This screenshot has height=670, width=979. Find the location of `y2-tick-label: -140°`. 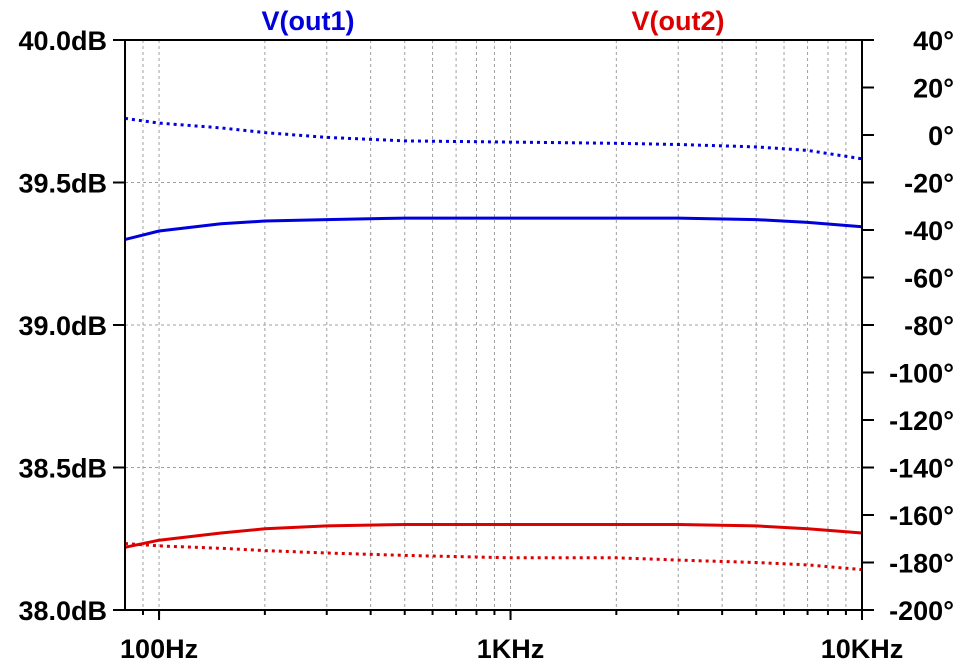

y2-tick-label: -140° is located at coordinates (921, 469).